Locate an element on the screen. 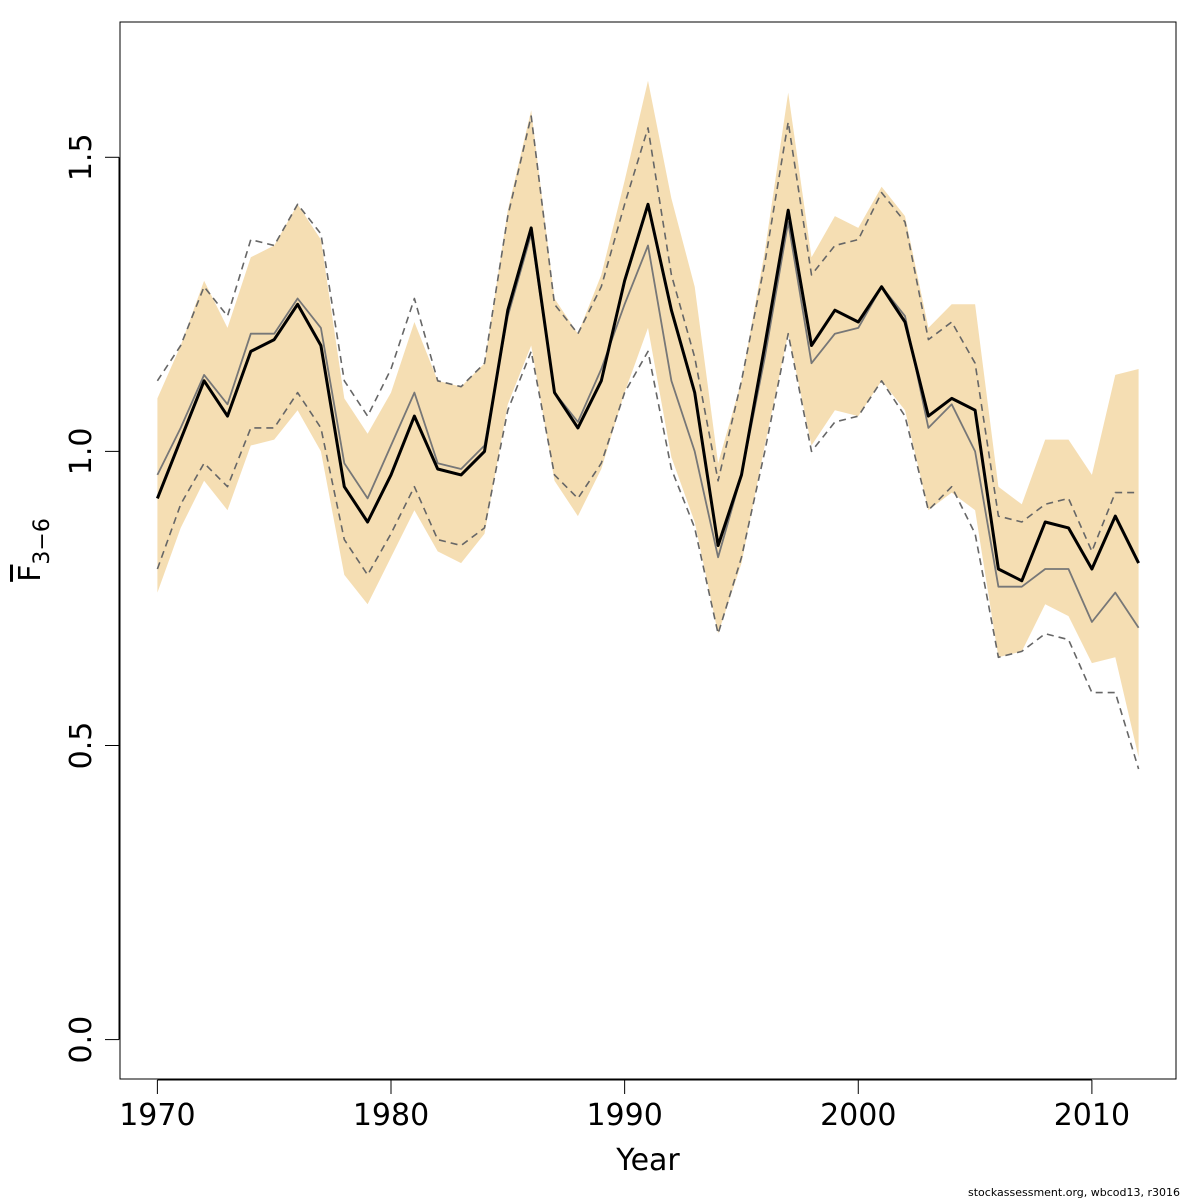 The width and height of the screenshot is (1200, 1200). y-axis-title-main: F is located at coordinates (30, 573).